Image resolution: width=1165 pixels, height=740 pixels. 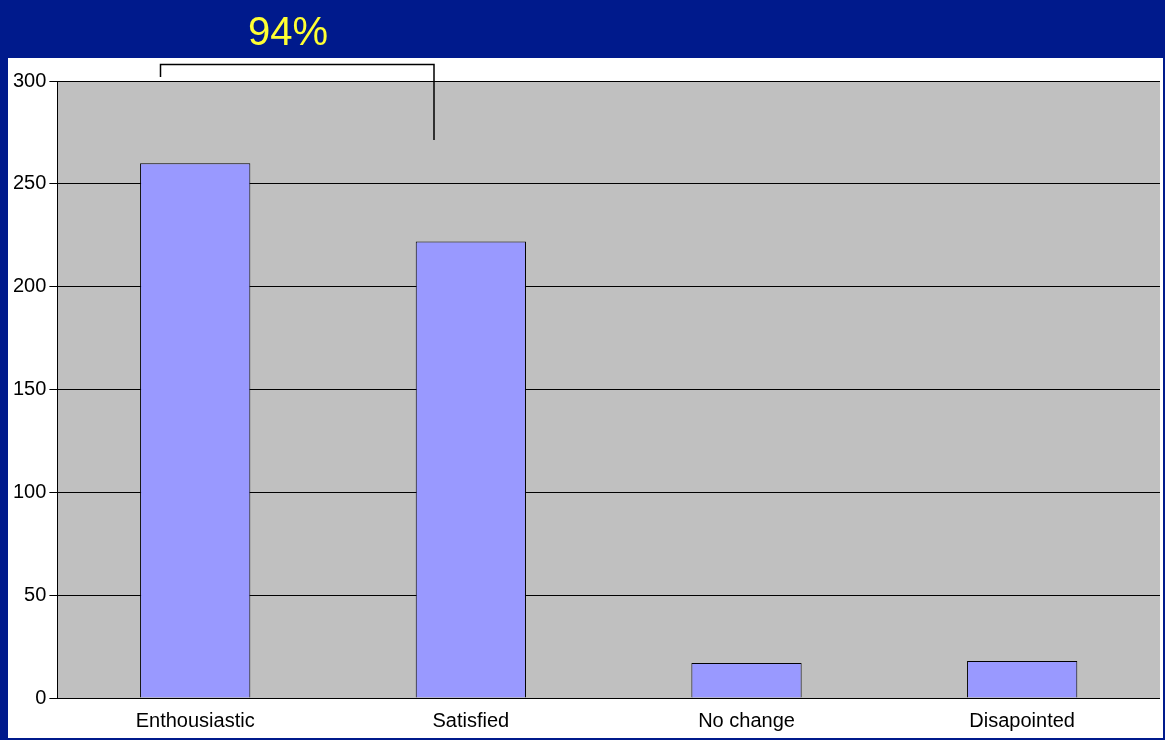 What do you see at coordinates (195, 719) in the screenshot?
I see `x-tick-label: Enthousiastic` at bounding box center [195, 719].